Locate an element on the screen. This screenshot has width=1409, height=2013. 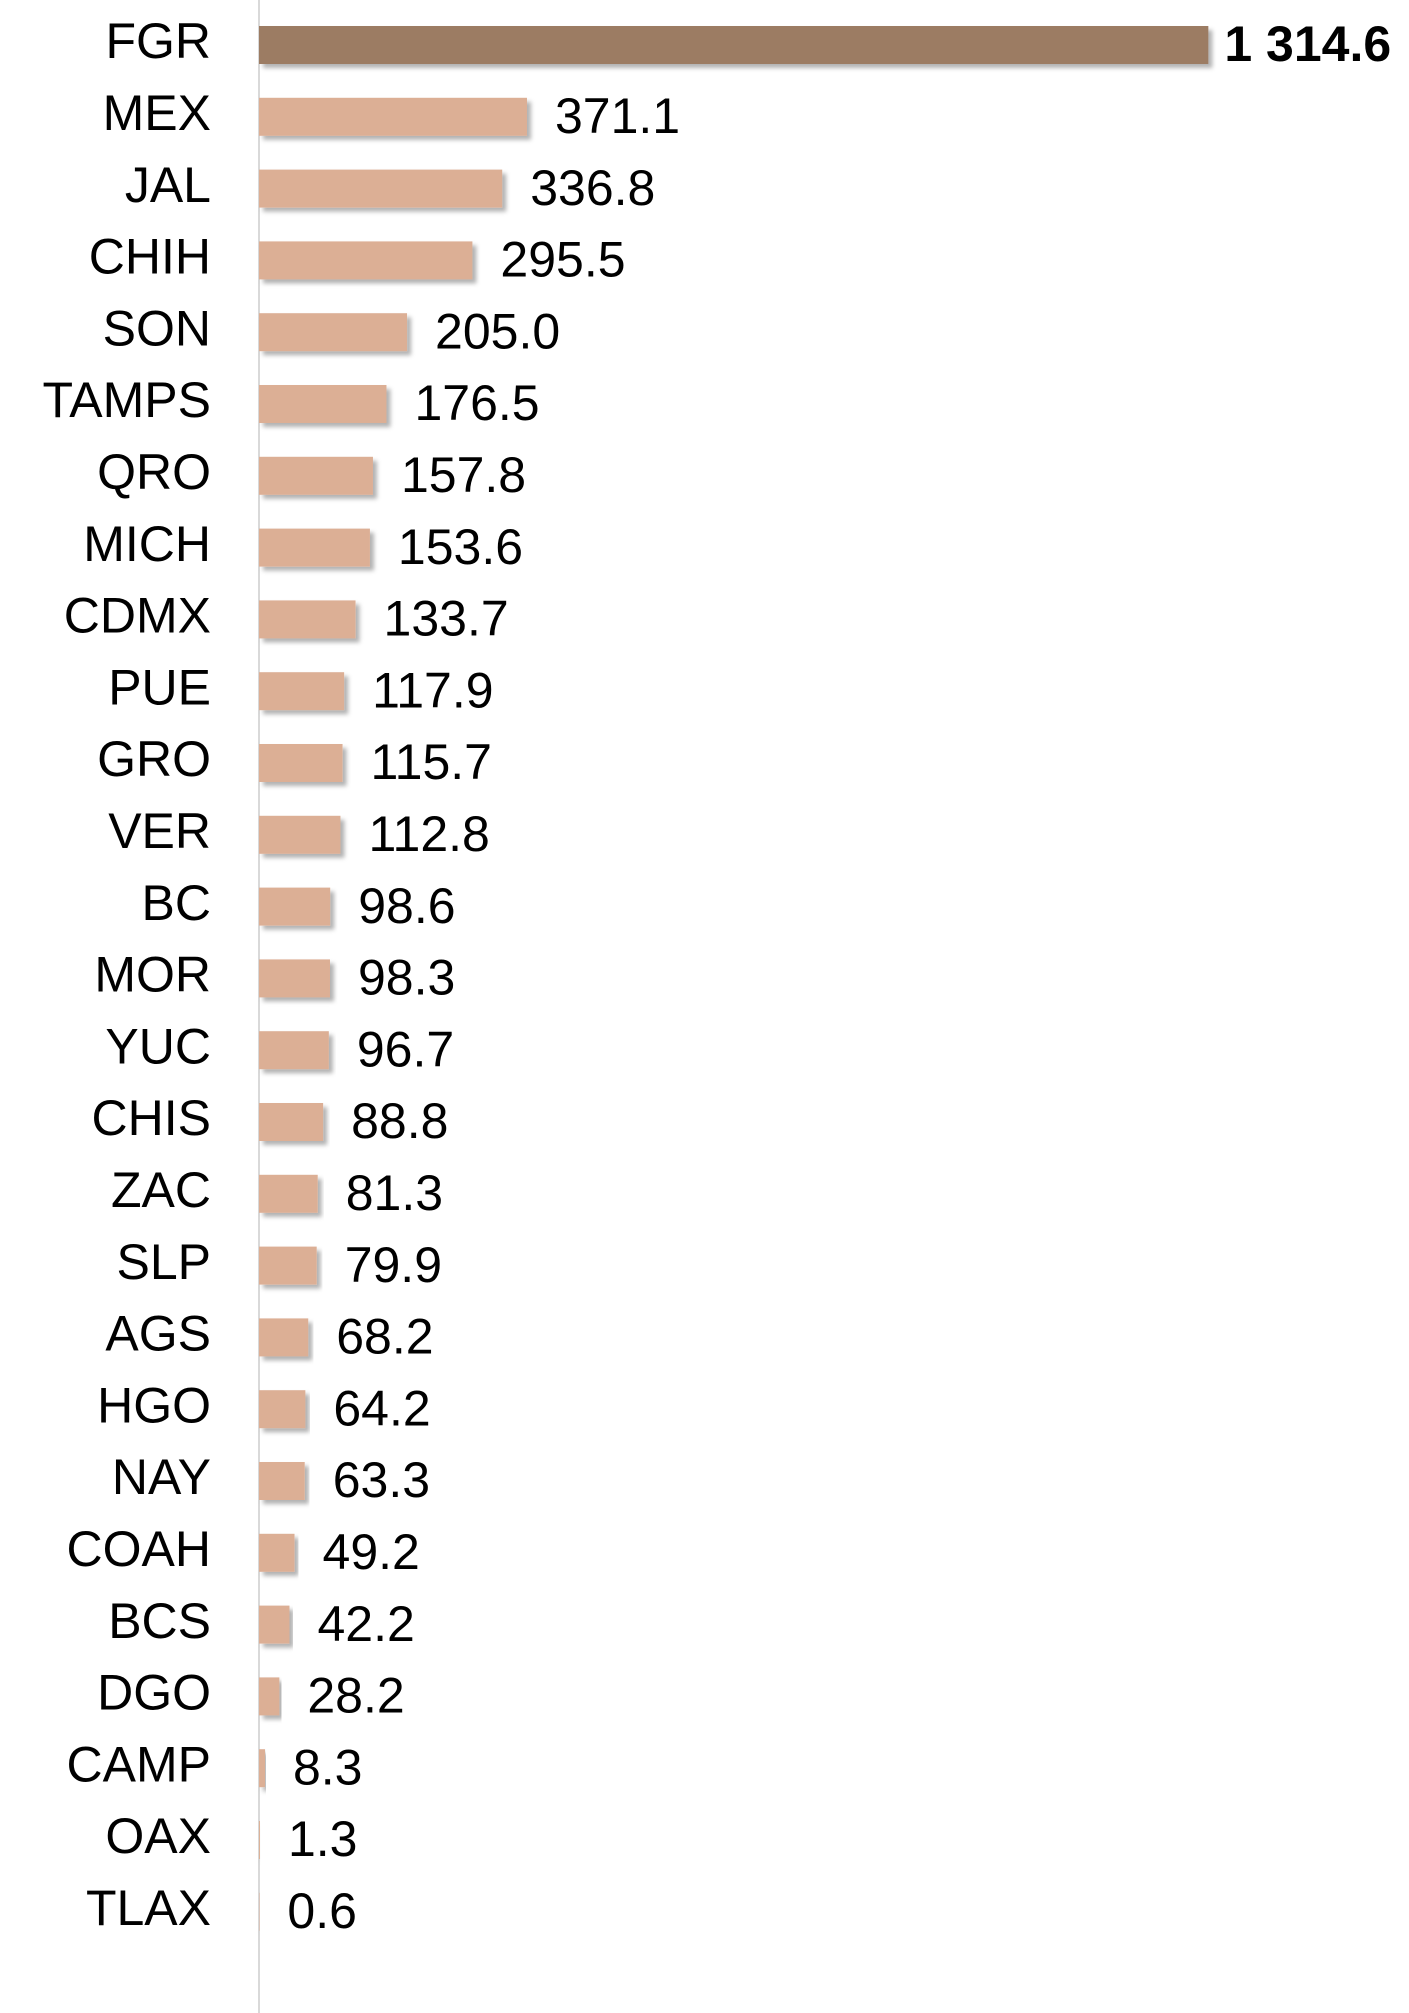
value-label: 79.9 is located at coordinates (393, 1265).